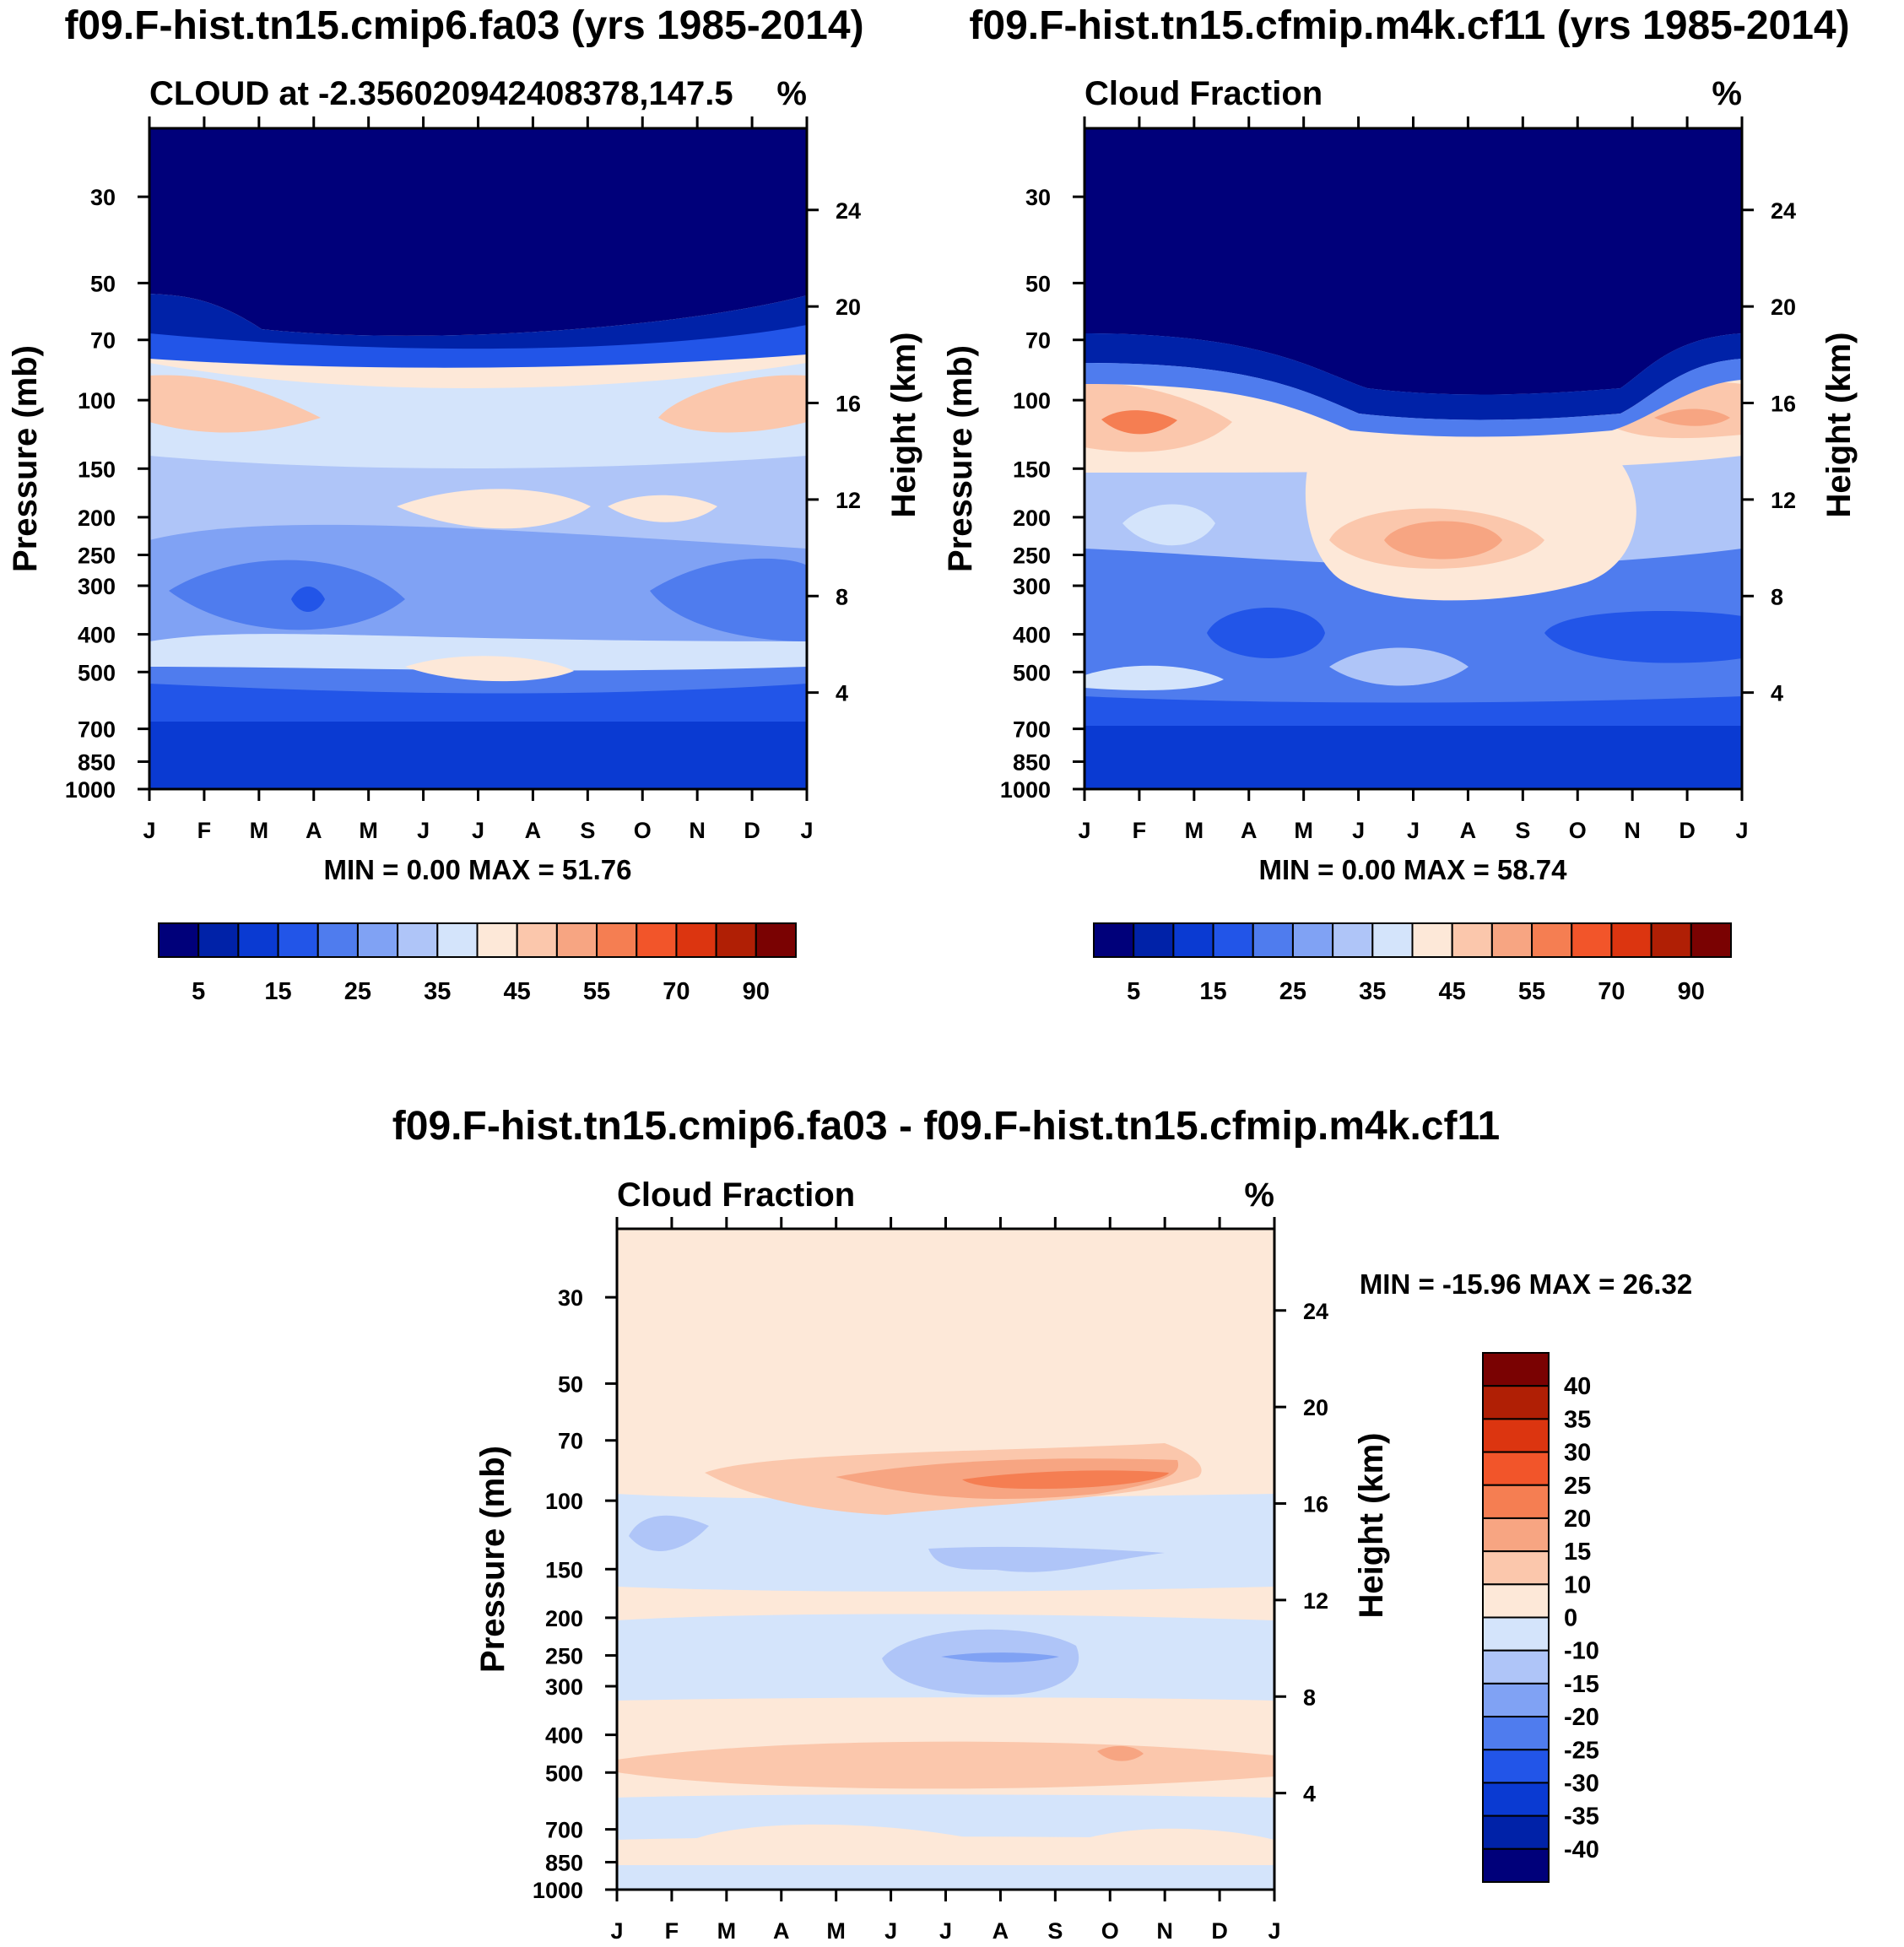  I want to click on panel-2-ytick-label: 30, so click(1038, 197).